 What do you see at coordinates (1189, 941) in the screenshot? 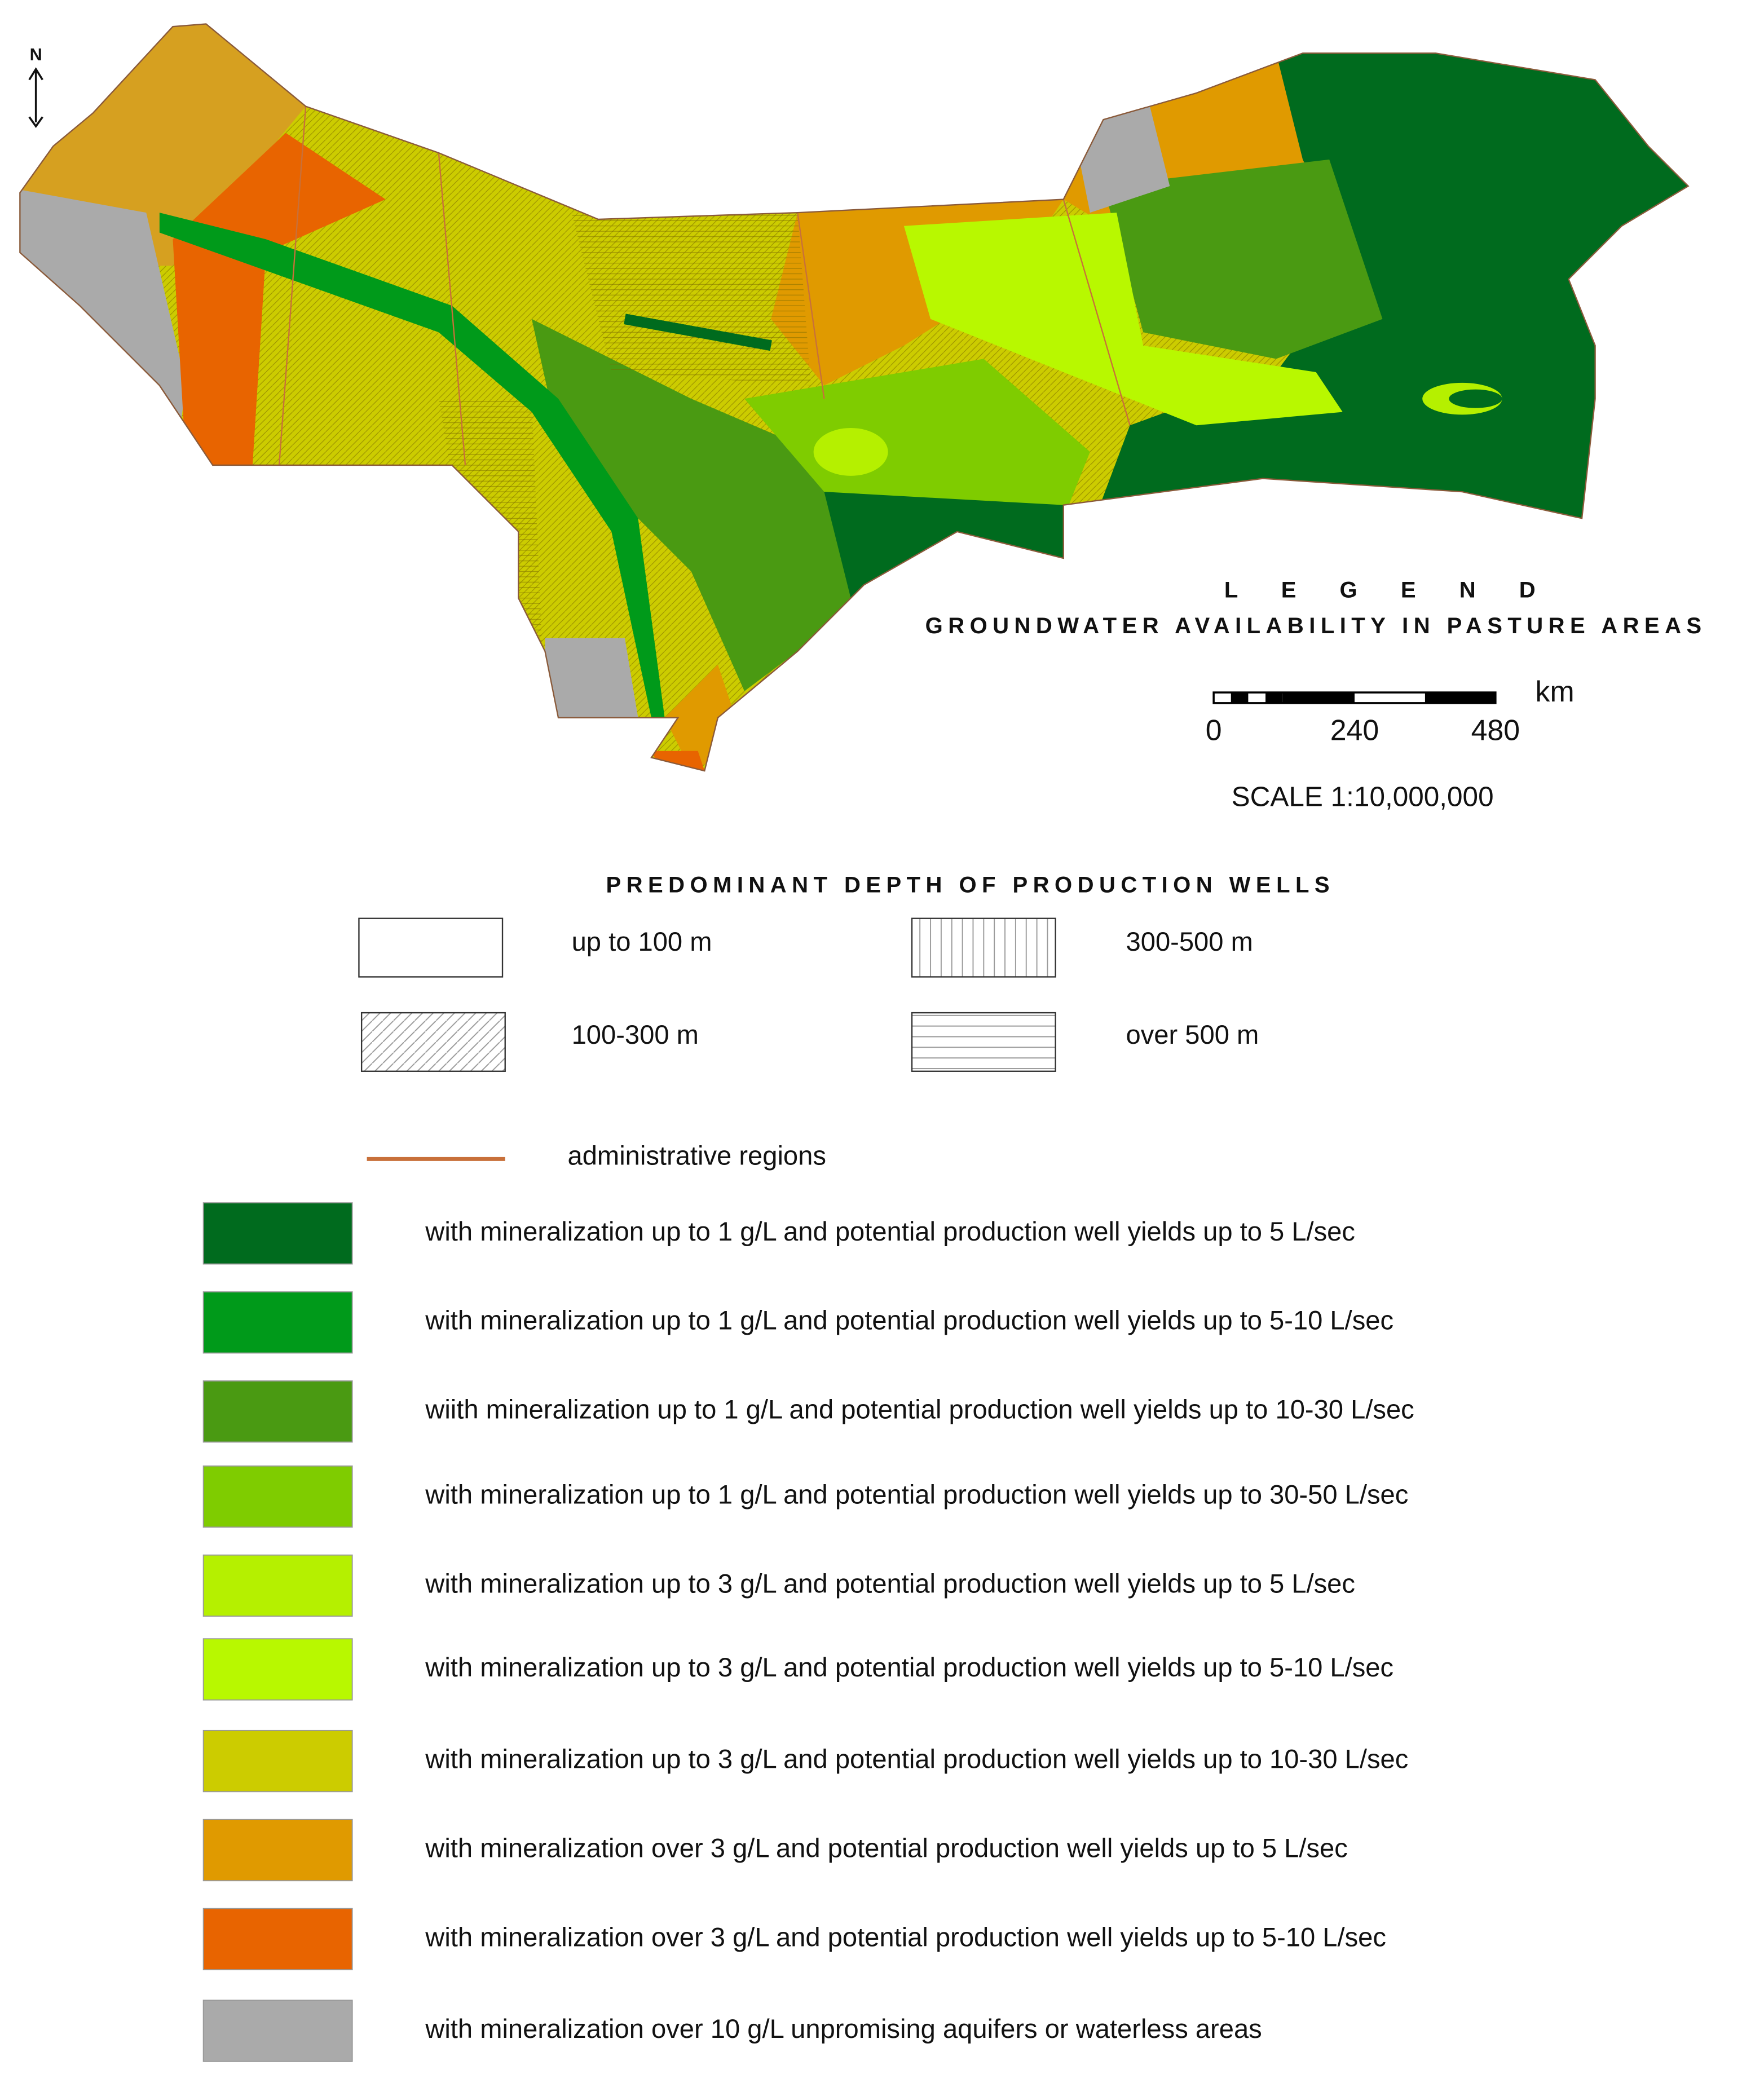
I see `depth-label: 300-500 m` at bounding box center [1189, 941].